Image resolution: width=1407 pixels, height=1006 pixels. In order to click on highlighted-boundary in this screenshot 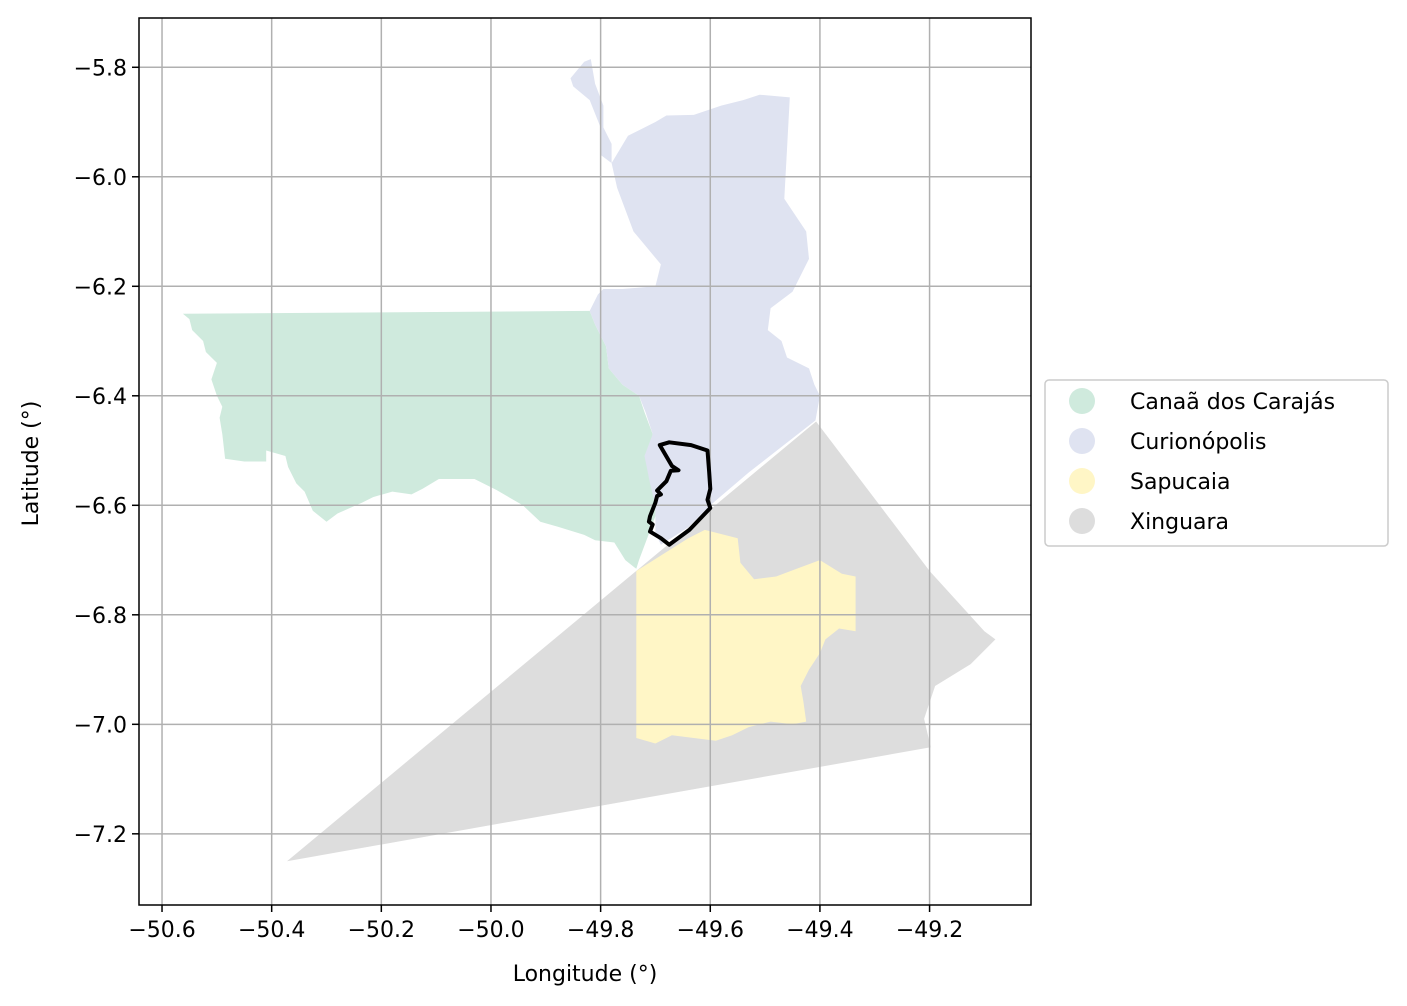, I will do `click(679, 493)`.